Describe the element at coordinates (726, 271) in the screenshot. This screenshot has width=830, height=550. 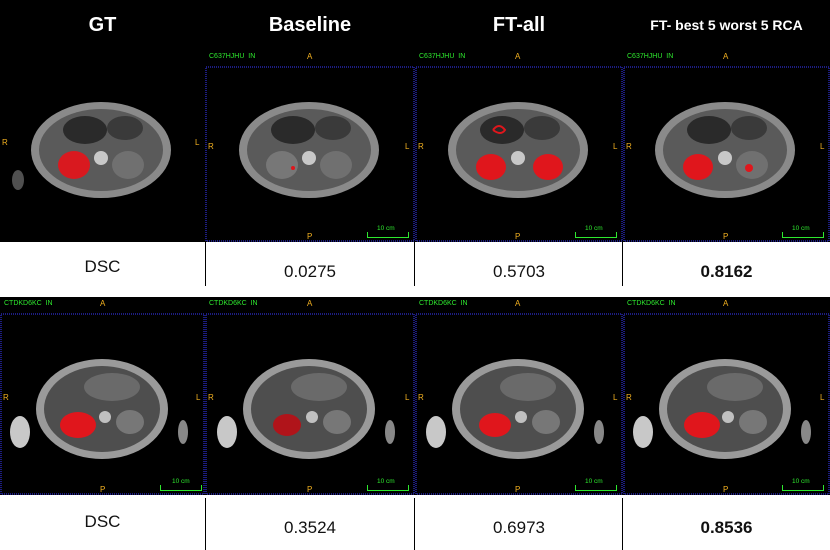
I see `dsc-value-ft-best-worst-rca: 0.8162` at that location.